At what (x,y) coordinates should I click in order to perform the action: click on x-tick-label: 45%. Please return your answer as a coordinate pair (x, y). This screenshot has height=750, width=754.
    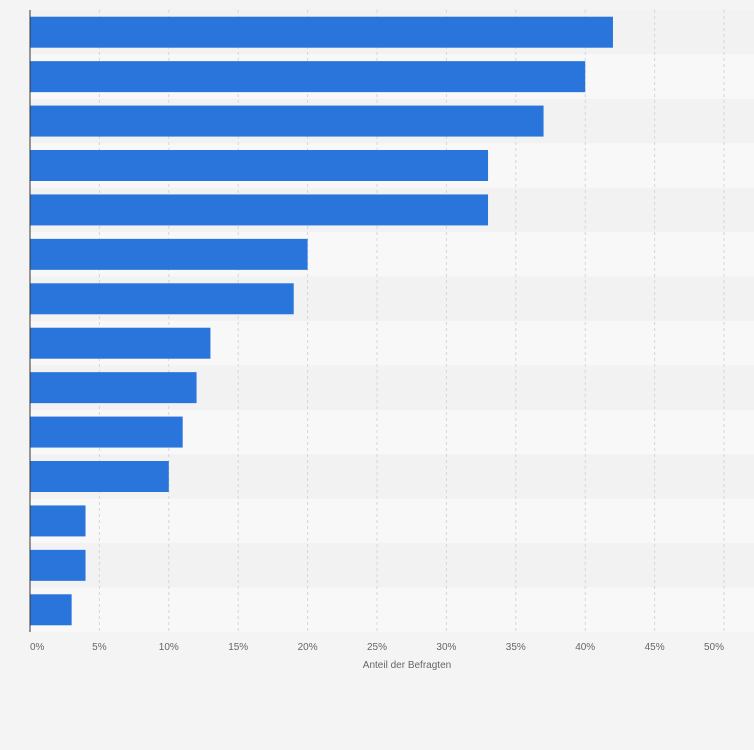
    Looking at the image, I should click on (655, 647).